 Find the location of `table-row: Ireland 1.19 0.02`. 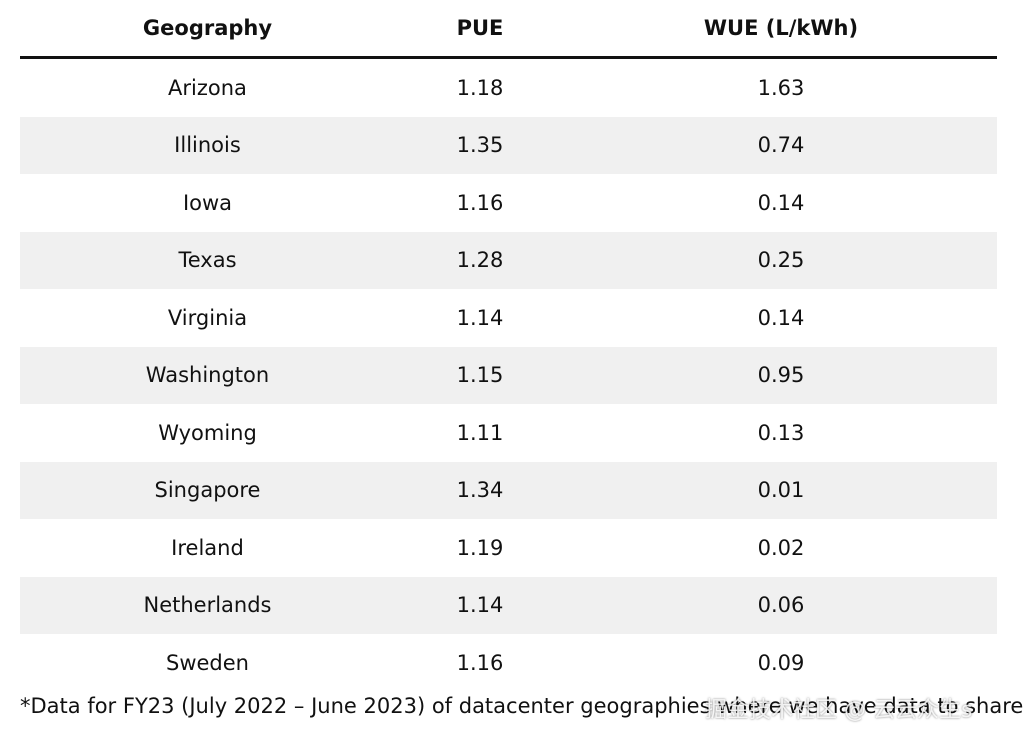

table-row: Ireland 1.19 0.02 is located at coordinates (508, 548).